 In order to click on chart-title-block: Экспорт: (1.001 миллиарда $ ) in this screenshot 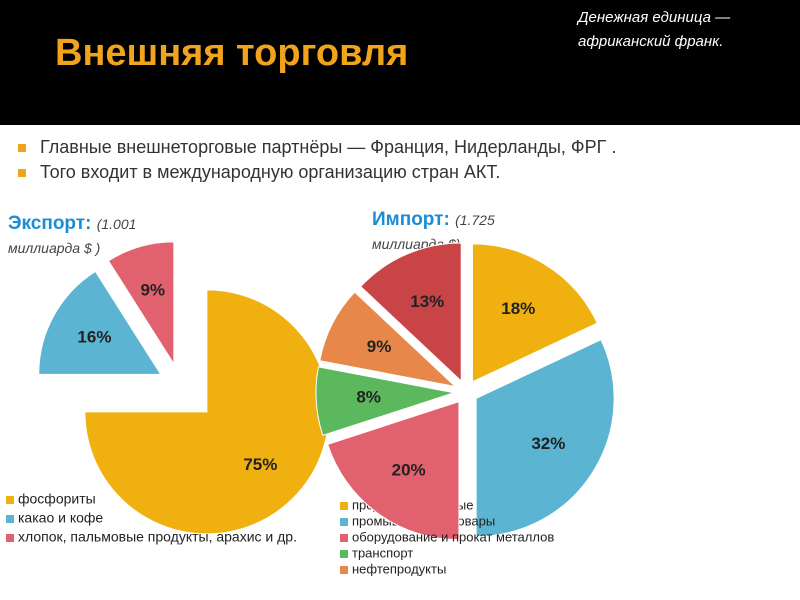, I will do `click(95, 236)`.